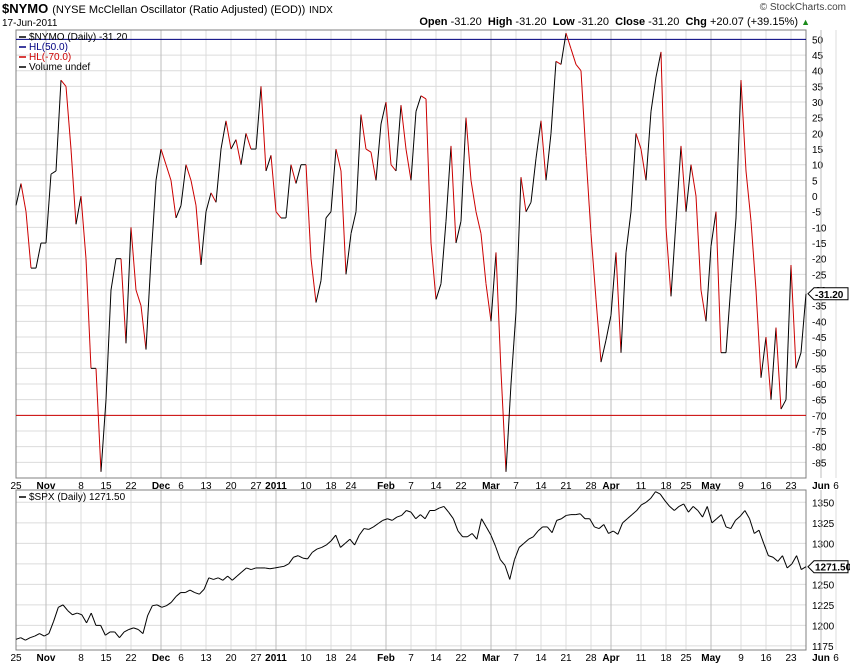 The width and height of the screenshot is (850, 668). Describe the element at coordinates (823, 606) in the screenshot. I see `y-tick-label: 1225` at that location.